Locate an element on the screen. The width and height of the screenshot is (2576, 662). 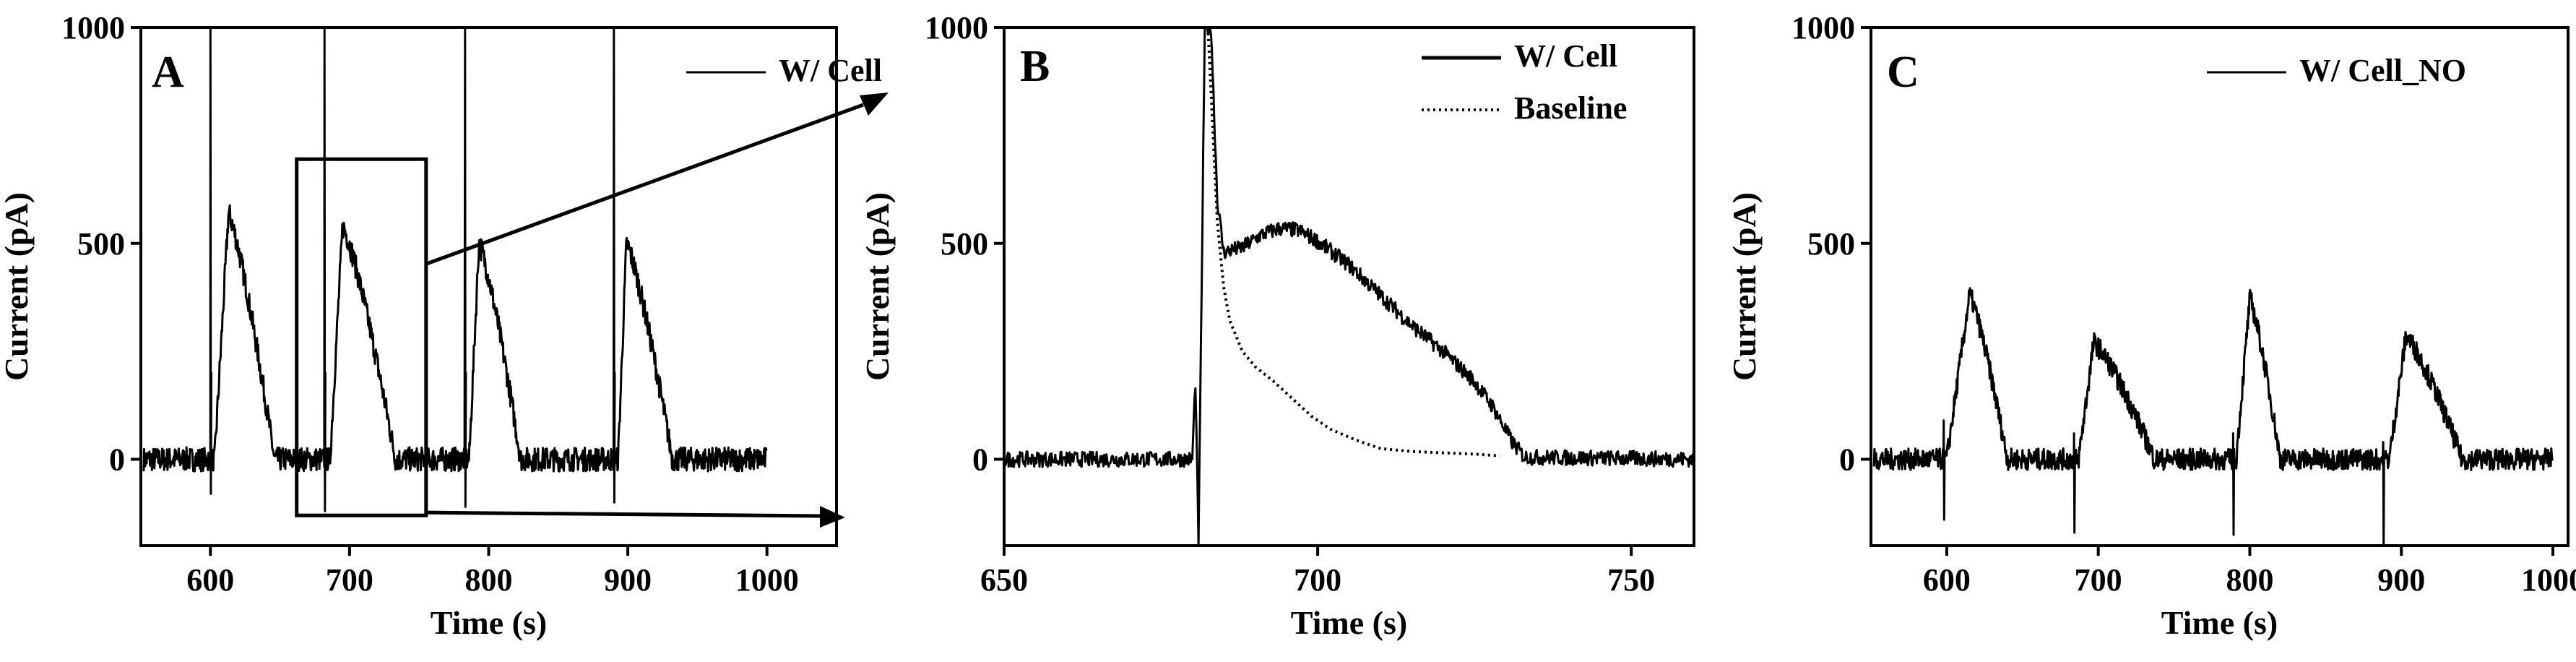
zoom-box is located at coordinates (361, 337).